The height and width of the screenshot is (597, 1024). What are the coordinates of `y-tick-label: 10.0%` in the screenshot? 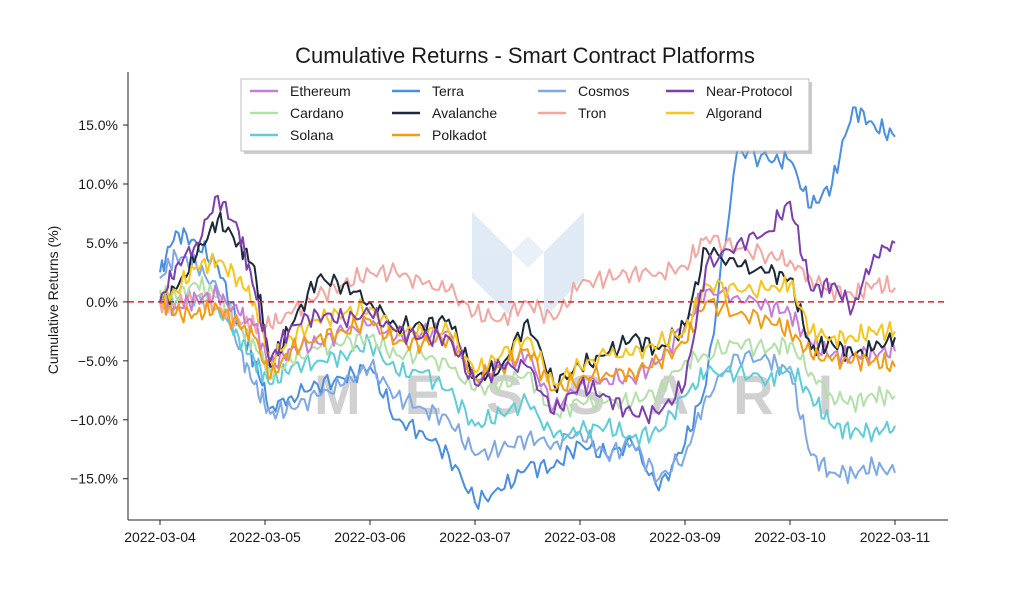 It's located at (98, 184).